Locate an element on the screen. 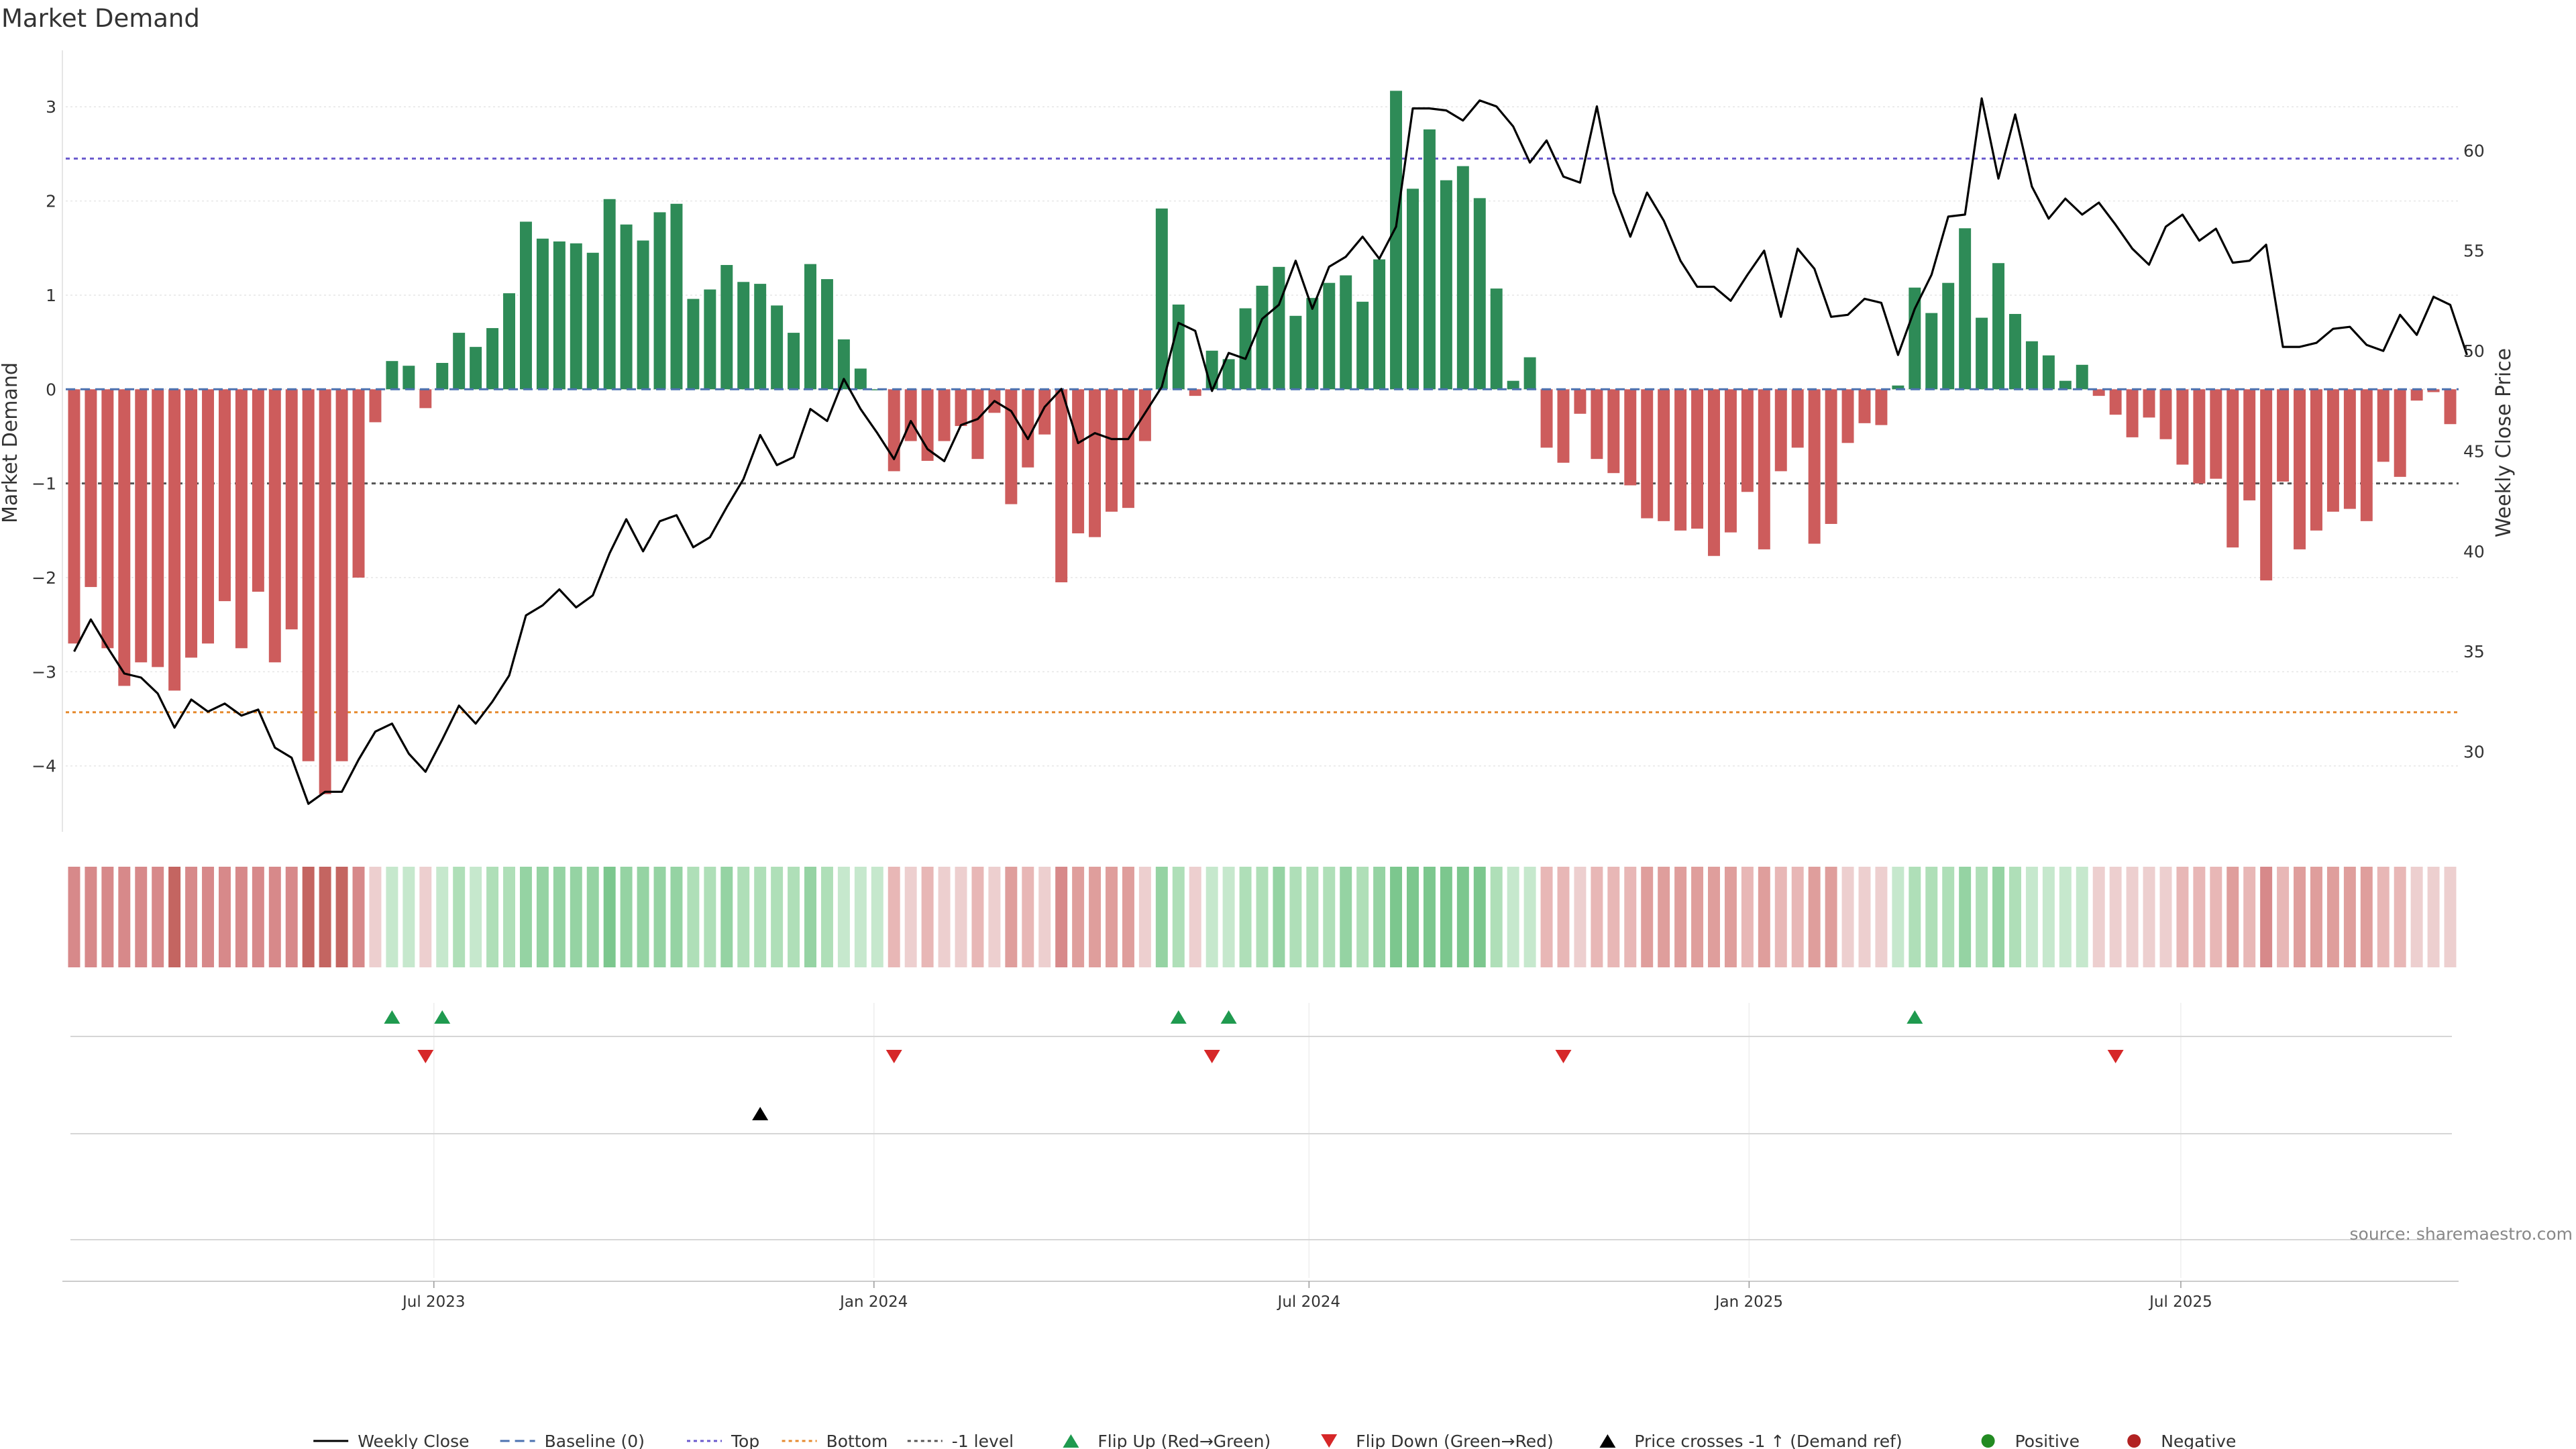 This screenshot has width=2576, height=1449. x-tick-label: Jul 2025 is located at coordinates (2180, 1302).